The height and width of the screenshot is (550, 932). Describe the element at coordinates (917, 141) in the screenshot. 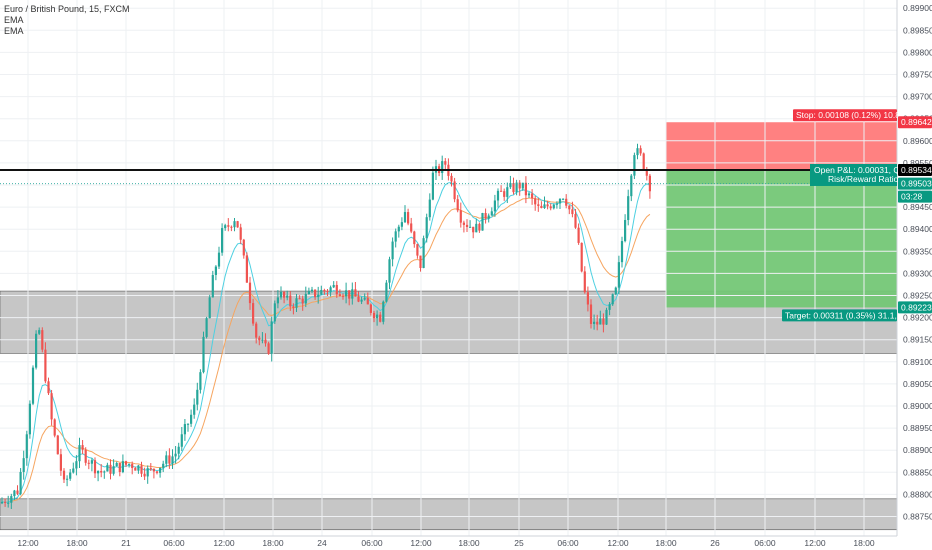

I see `price-tick-label: 0.89600` at that location.